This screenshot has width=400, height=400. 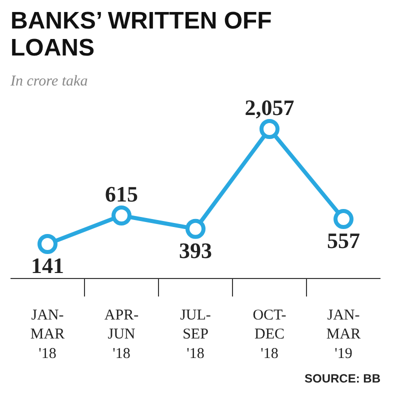 I want to click on x-tick-label: JAN-MAR '19, so click(x=343, y=335).